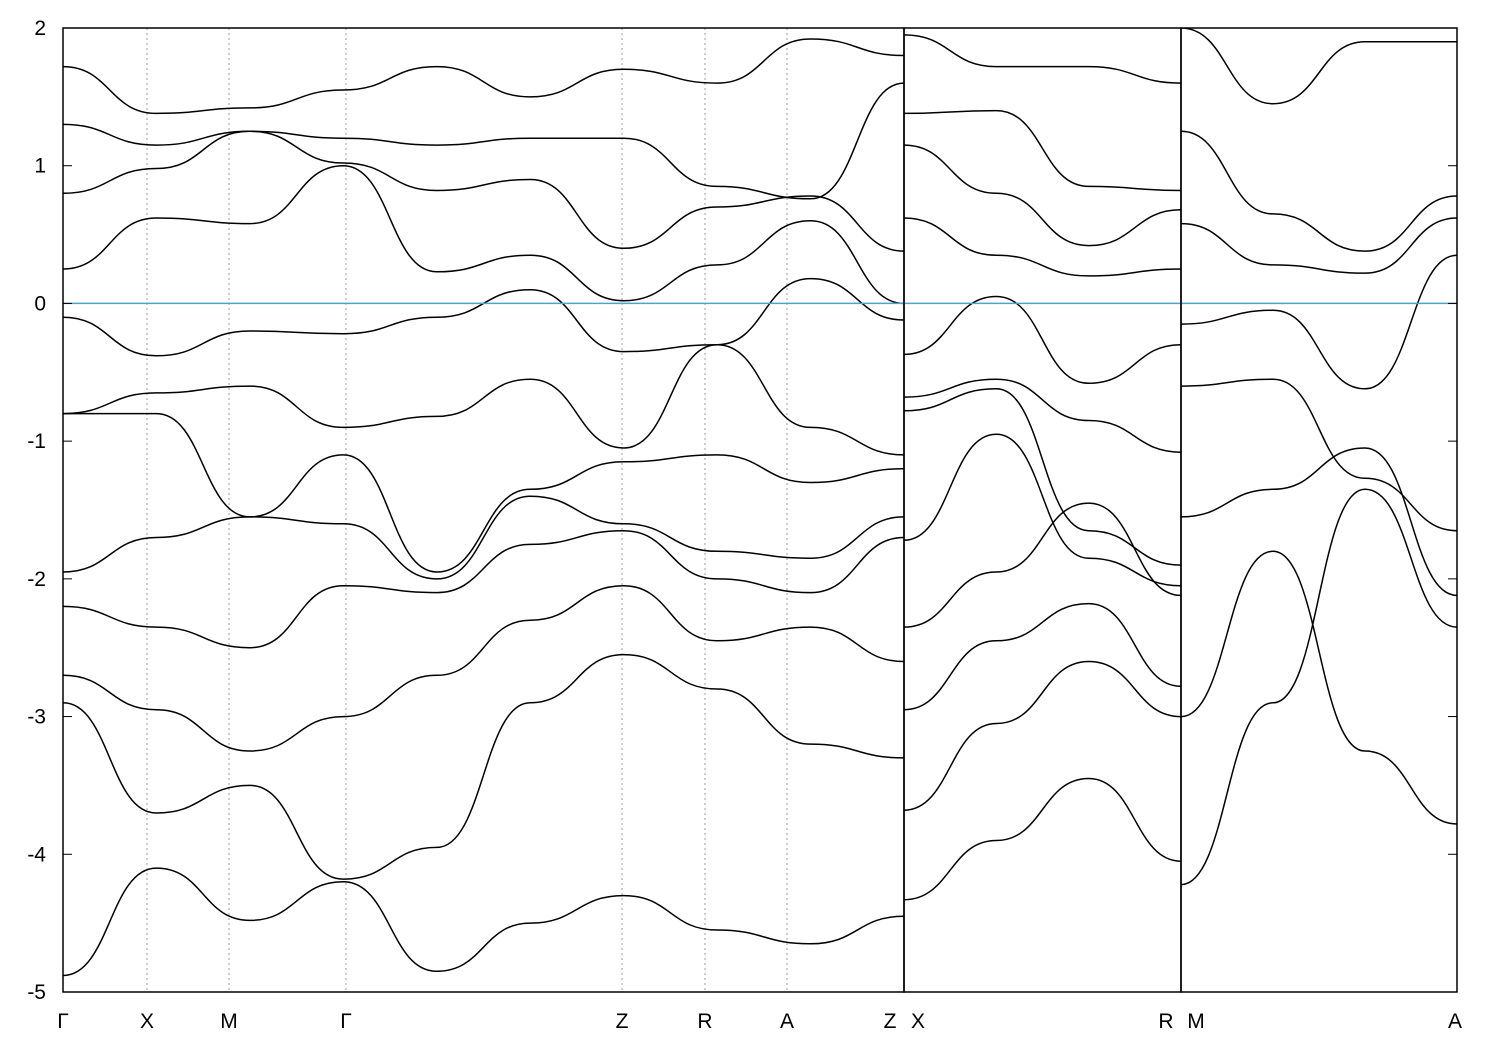 The height and width of the screenshot is (1050, 1500). What do you see at coordinates (36, 579) in the screenshot?
I see `y-tick-label: -2` at bounding box center [36, 579].